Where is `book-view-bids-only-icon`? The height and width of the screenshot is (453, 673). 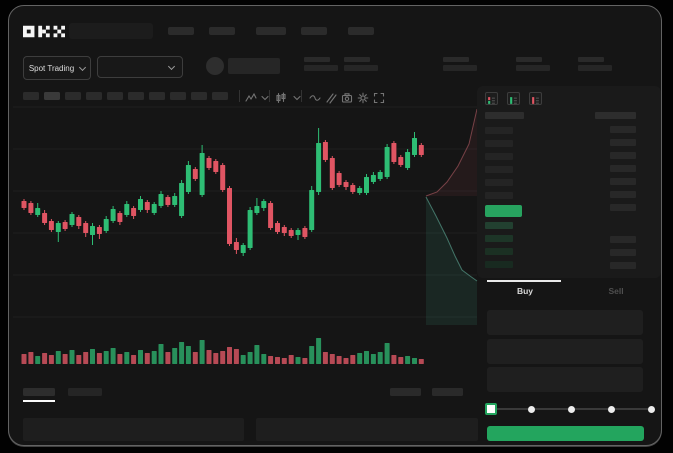 book-view-bids-only-icon is located at coordinates (513, 98).